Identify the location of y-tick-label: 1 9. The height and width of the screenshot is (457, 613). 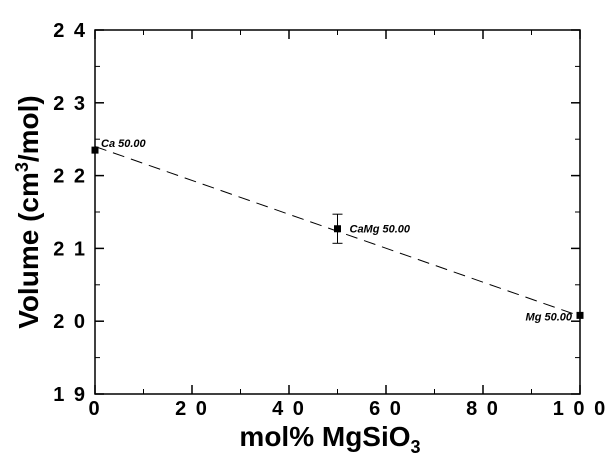
(70, 395).